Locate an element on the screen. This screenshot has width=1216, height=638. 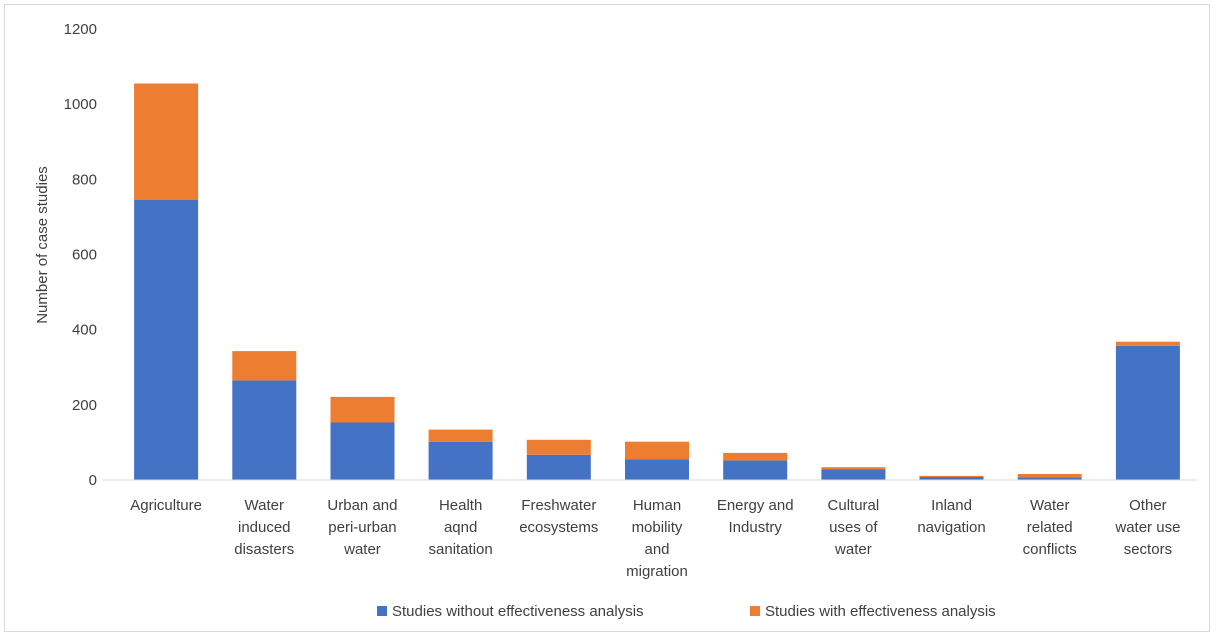
y-tick-label: 1000 is located at coordinates (80, 104).